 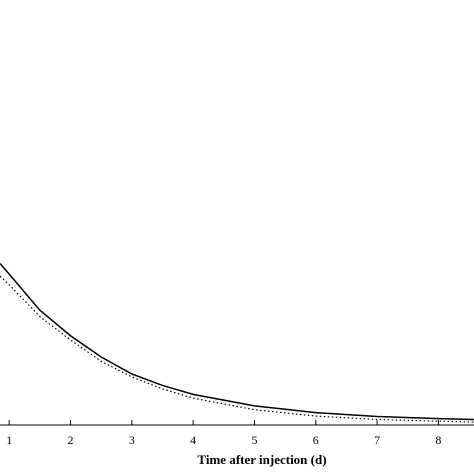 I want to click on x-tick-label: 2, so click(x=71, y=440).